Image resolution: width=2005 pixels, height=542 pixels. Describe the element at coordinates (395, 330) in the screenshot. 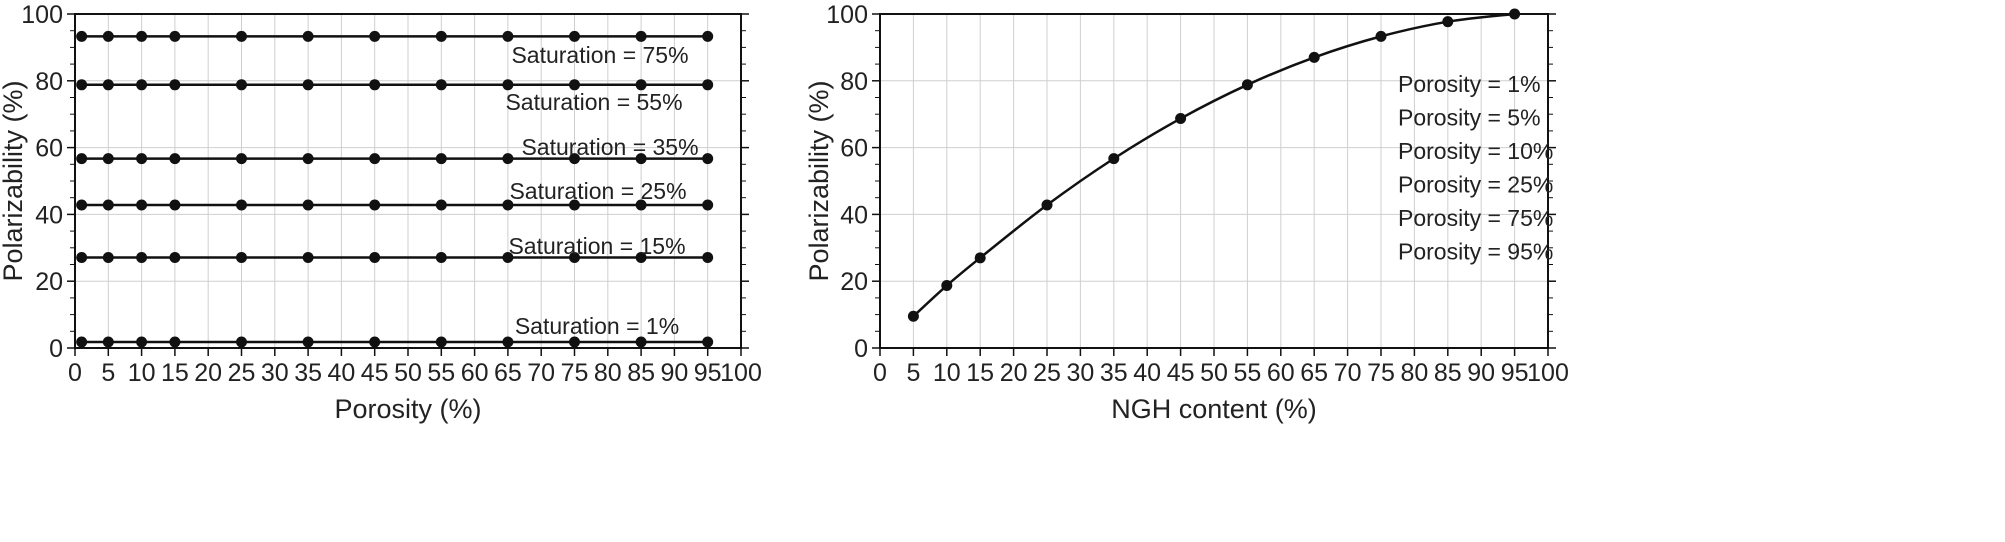

I see `series-6: Saturation = 1%` at that location.